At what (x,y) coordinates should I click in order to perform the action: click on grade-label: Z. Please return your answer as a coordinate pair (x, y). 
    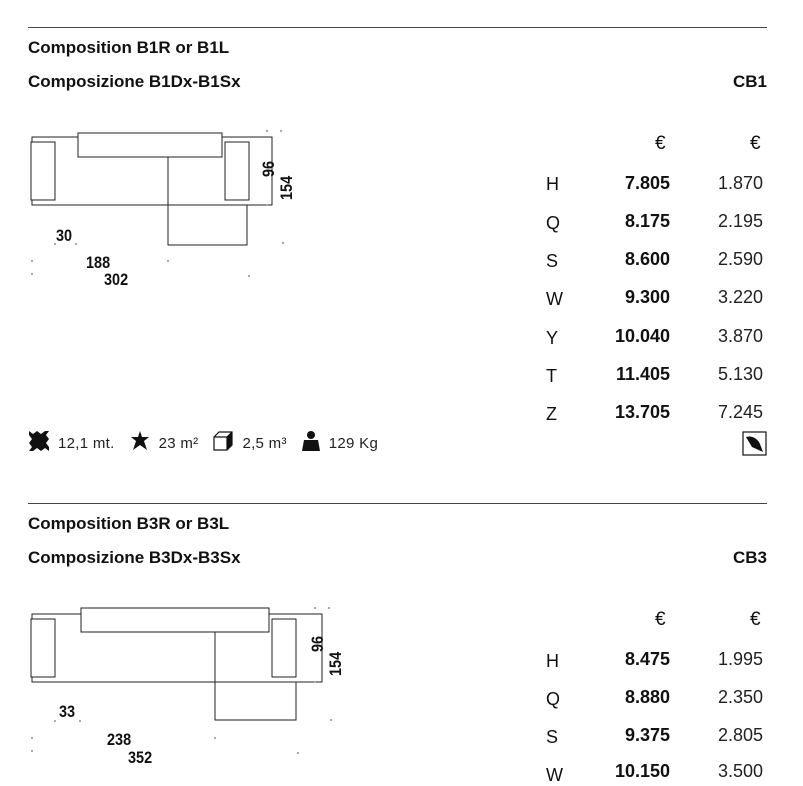
    Looking at the image, I should click on (551, 414).